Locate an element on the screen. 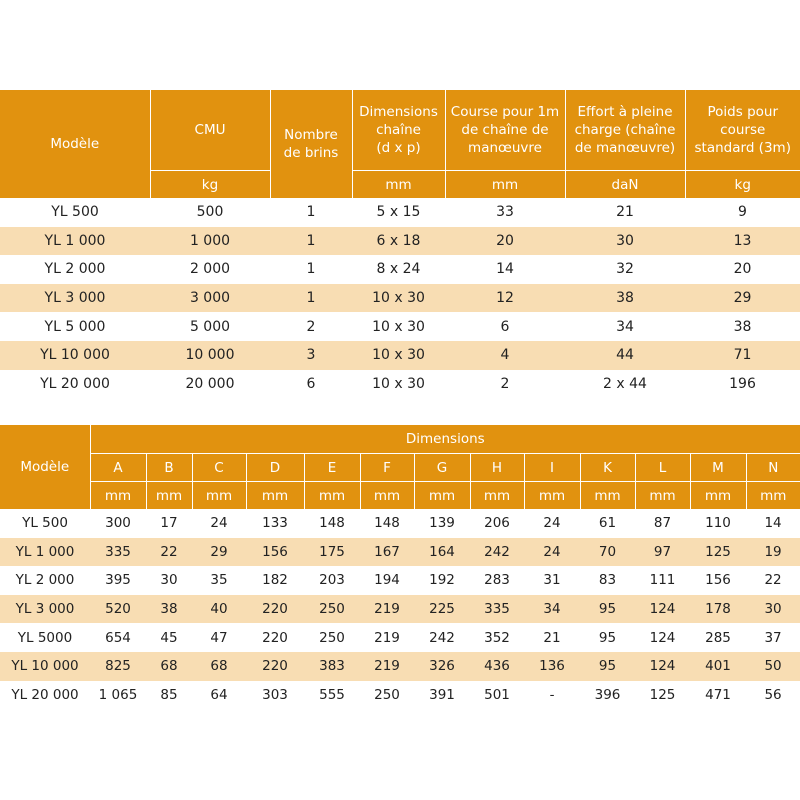  header-poids-line2: course is located at coordinates (743, 130).